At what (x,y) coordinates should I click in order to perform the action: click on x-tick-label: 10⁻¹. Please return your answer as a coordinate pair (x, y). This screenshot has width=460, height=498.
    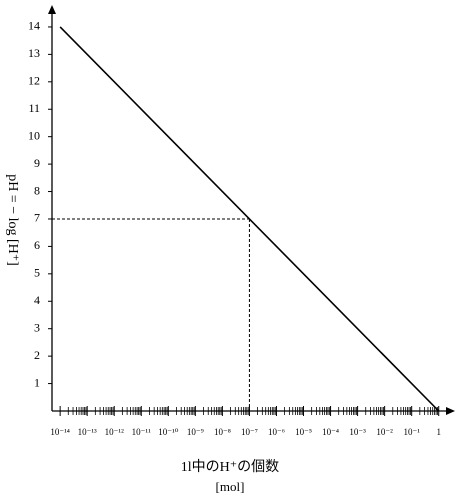
    Looking at the image, I should click on (411, 432).